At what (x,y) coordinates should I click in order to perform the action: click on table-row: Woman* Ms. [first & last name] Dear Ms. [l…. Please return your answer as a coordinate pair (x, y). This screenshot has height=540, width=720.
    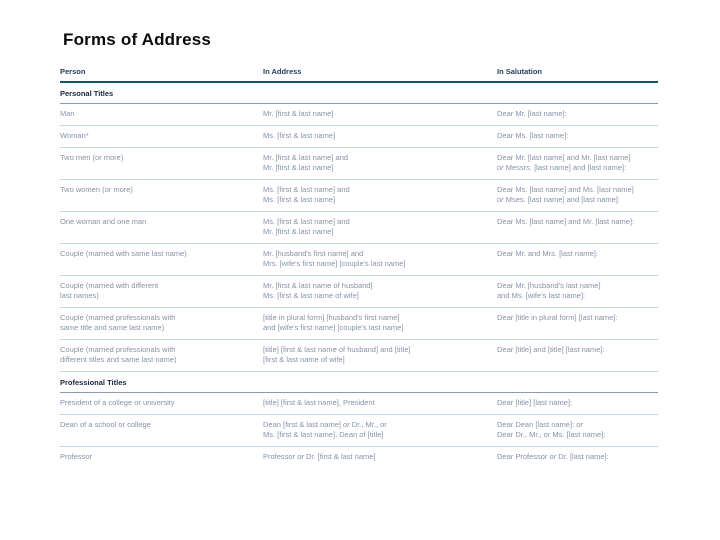
    Looking at the image, I should click on (359, 137).